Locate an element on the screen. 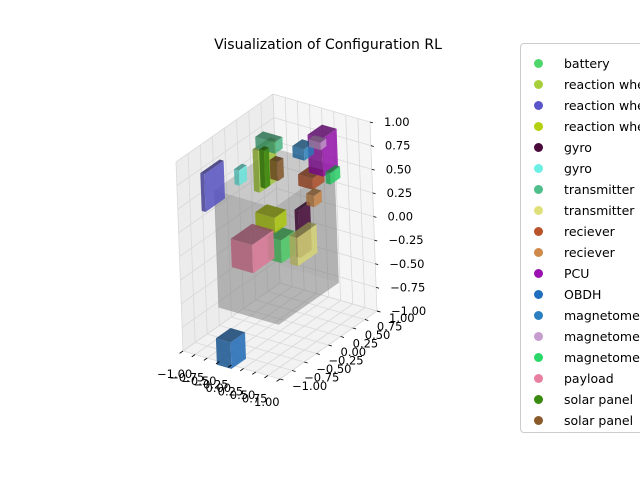  z-tick-label: −1.00 is located at coordinates (408, 311).